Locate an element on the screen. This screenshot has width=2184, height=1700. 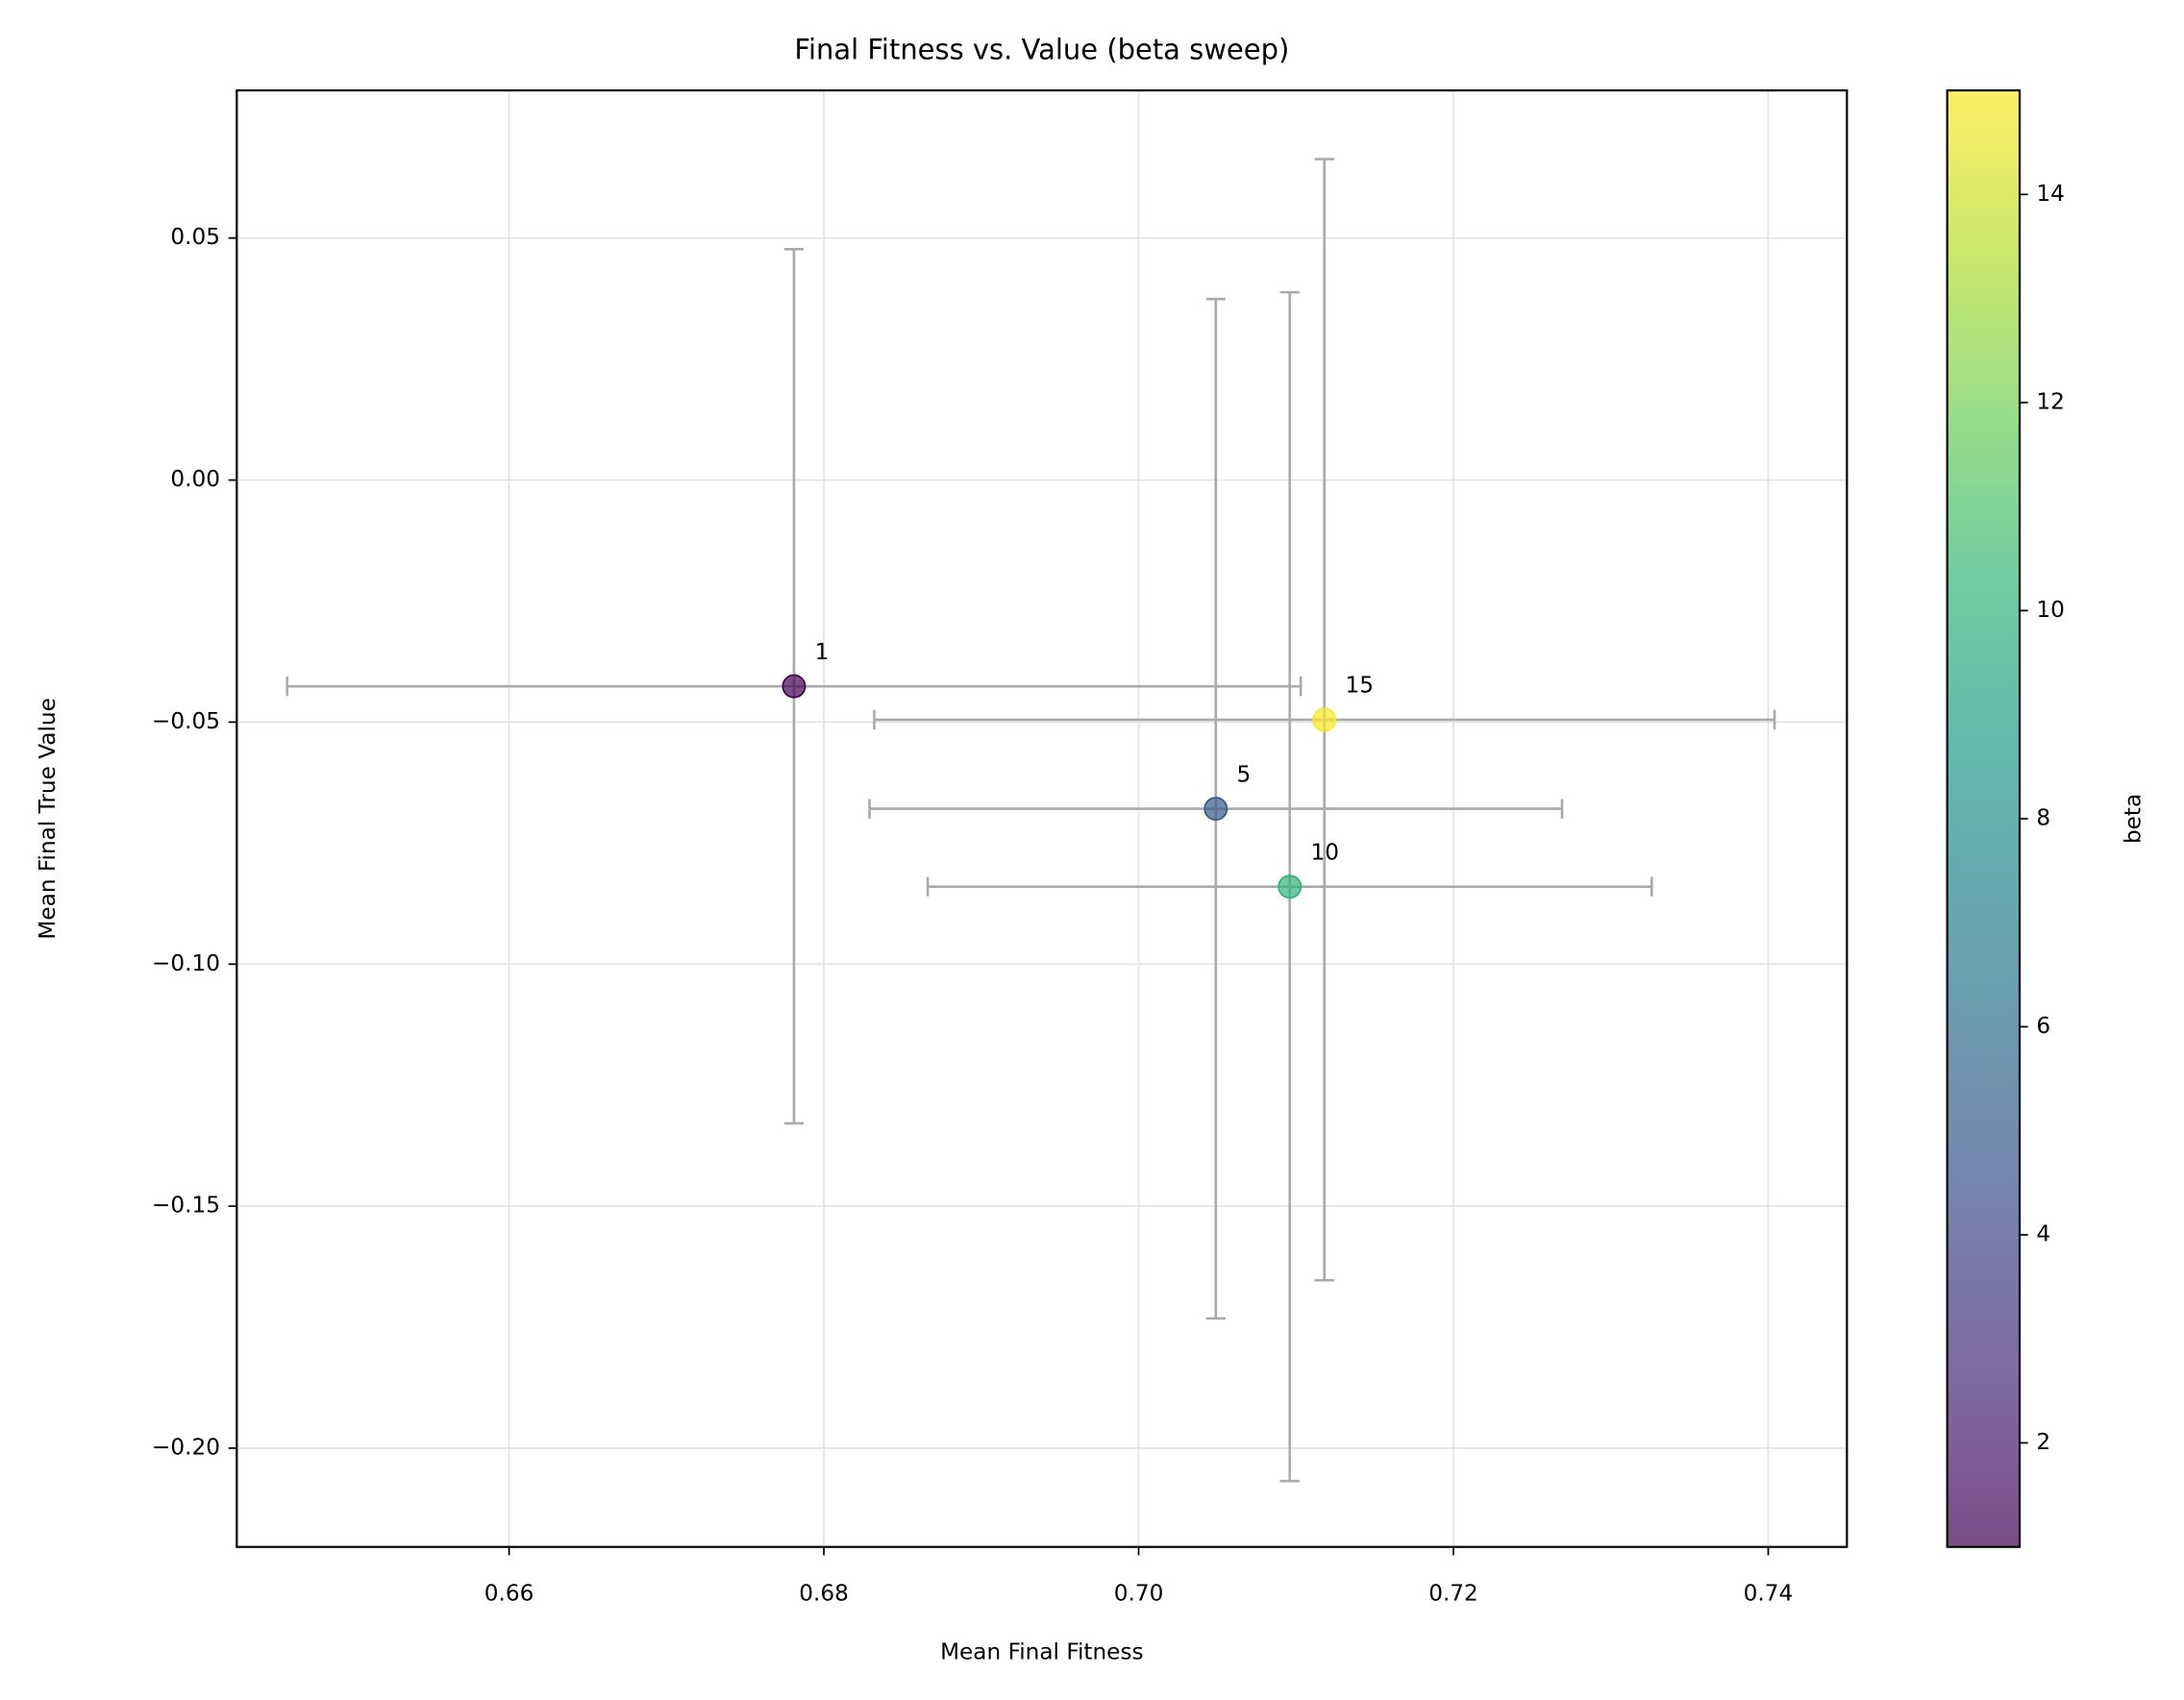
x-tick-label: 0.72 is located at coordinates (1453, 1593).